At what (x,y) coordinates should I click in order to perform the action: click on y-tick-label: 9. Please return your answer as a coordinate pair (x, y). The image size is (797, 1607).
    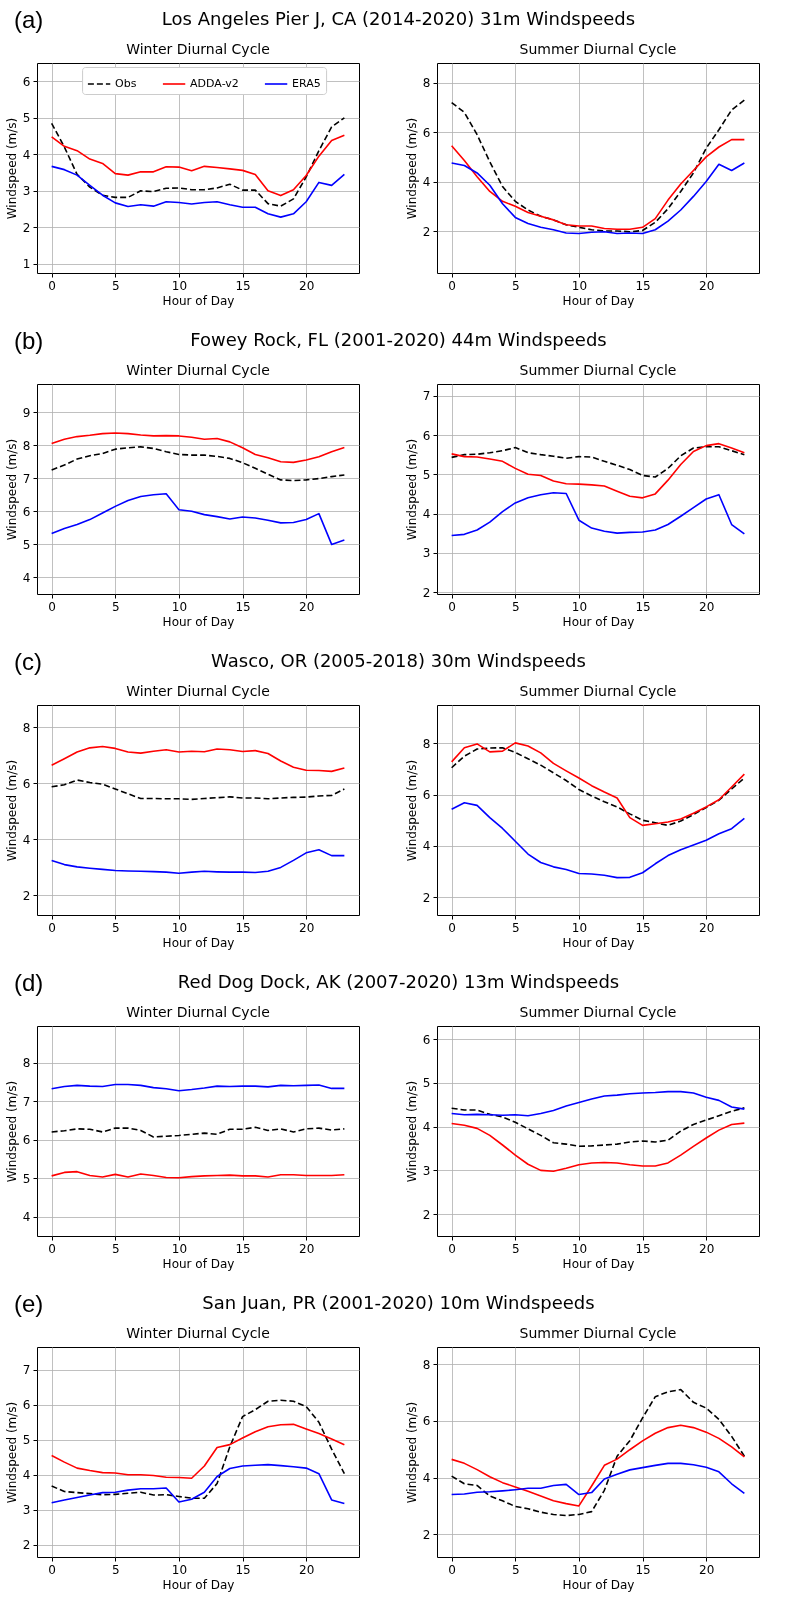
    Looking at the image, I should click on (26, 412).